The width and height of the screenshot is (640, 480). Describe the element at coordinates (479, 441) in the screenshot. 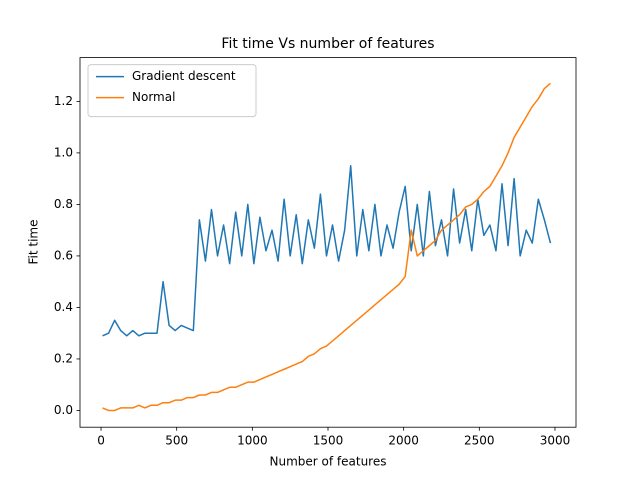

I see `x-tick-label: 2500` at that location.